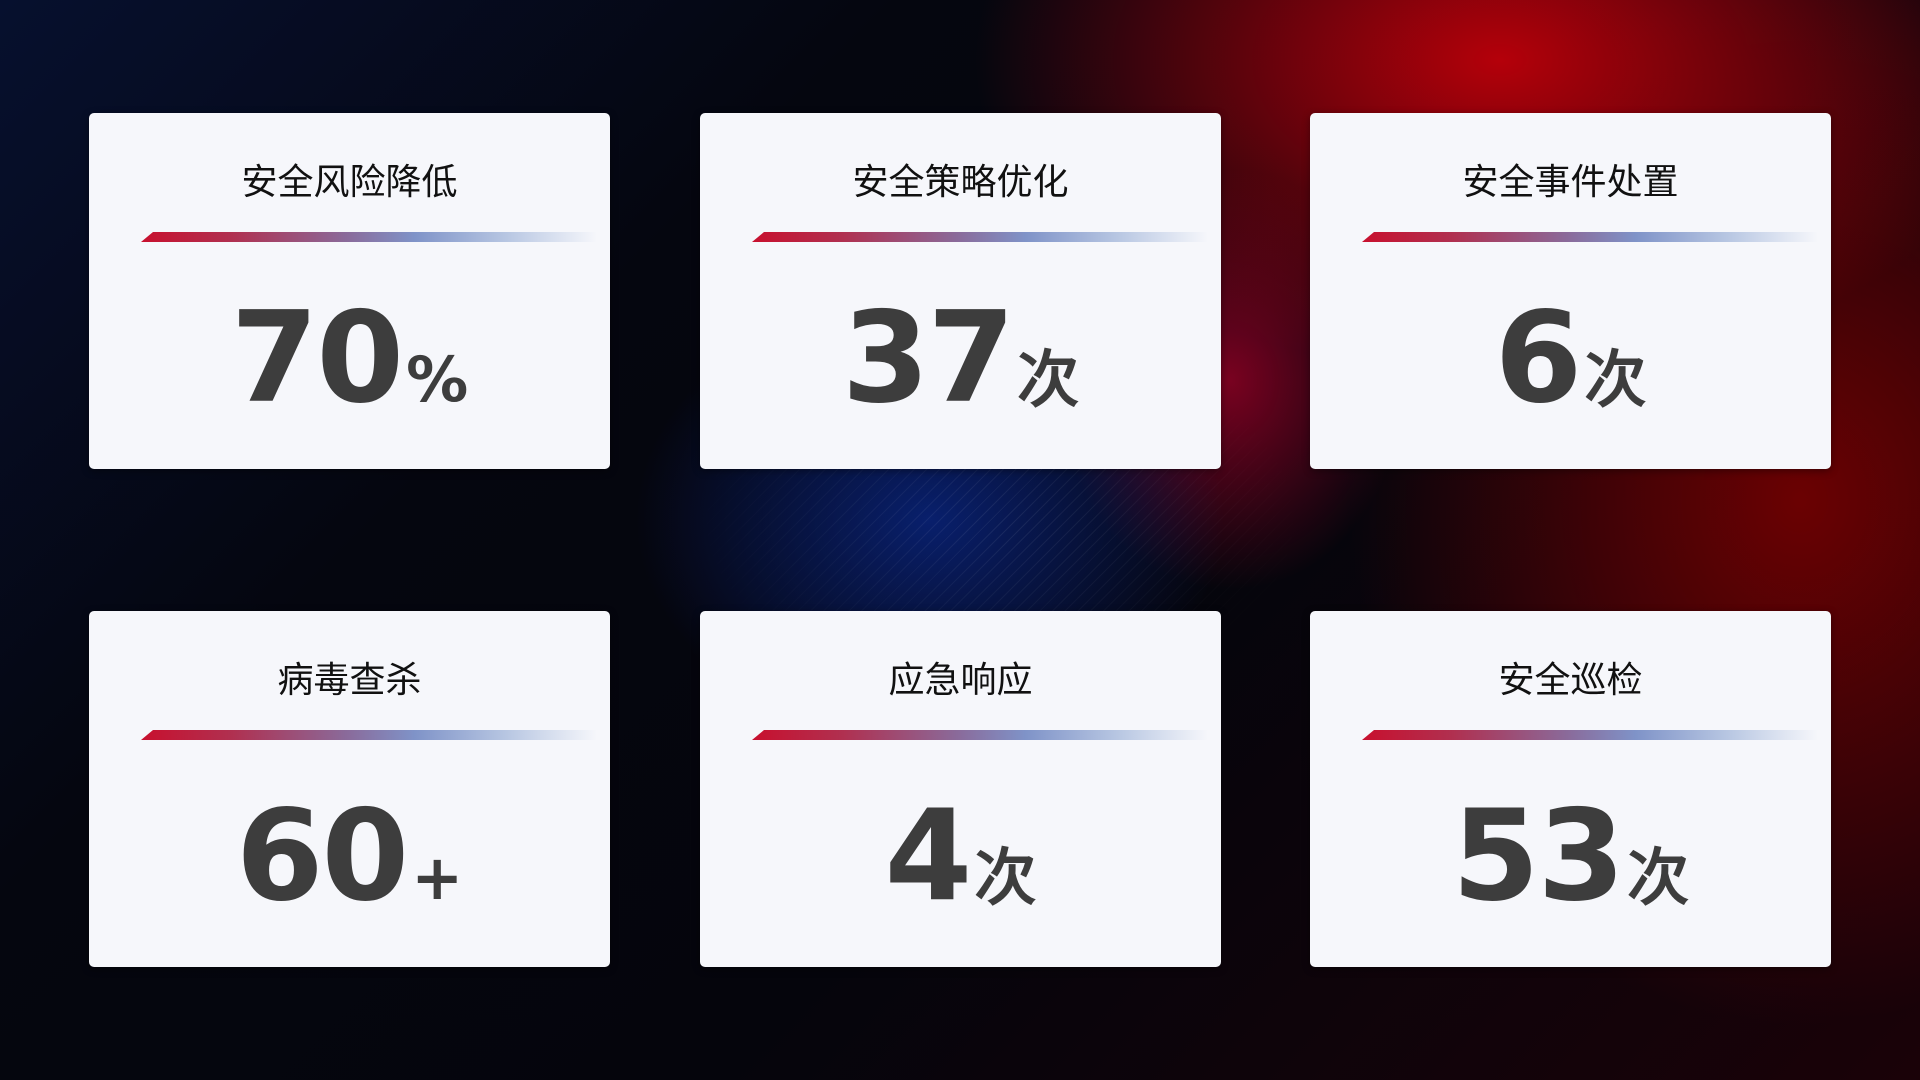  Describe the element at coordinates (1570, 680) in the screenshot. I see `card-title: 安全巡检` at that location.